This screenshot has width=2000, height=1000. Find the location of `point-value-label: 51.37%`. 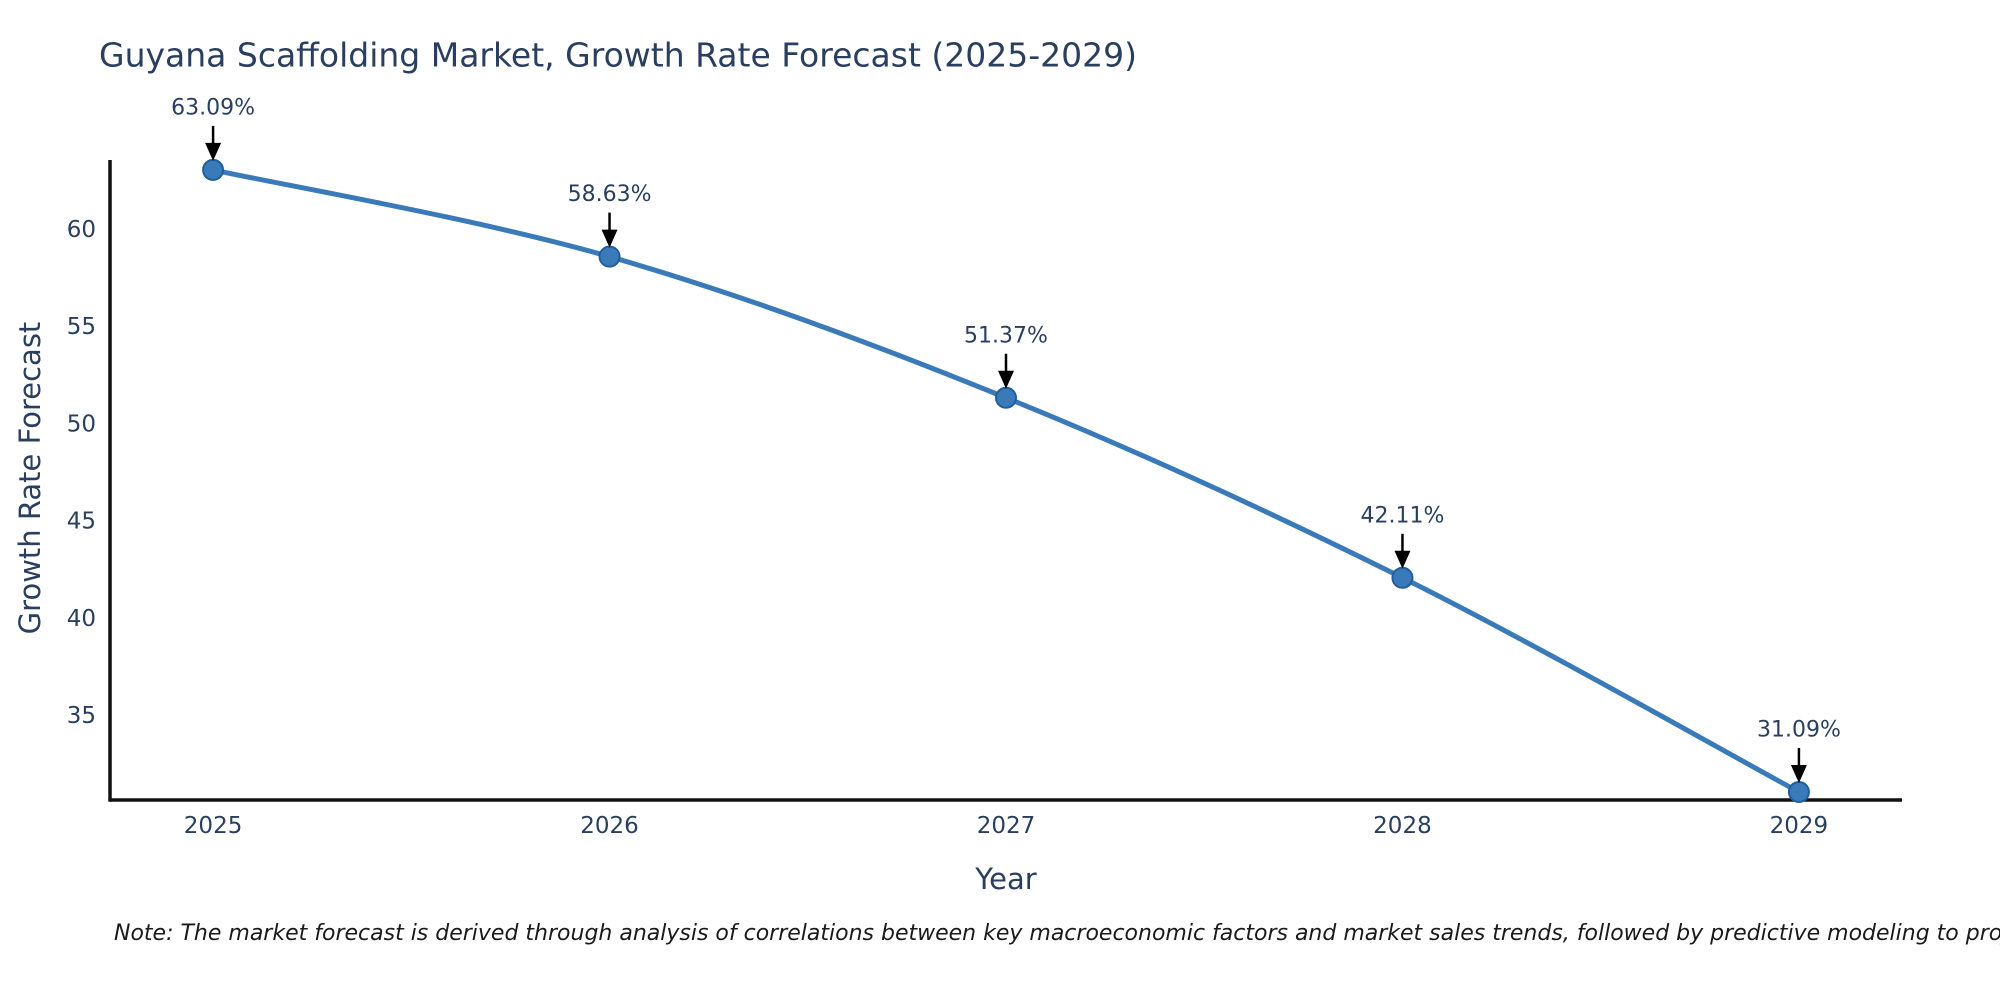

point-value-label: 51.37% is located at coordinates (1006, 335).